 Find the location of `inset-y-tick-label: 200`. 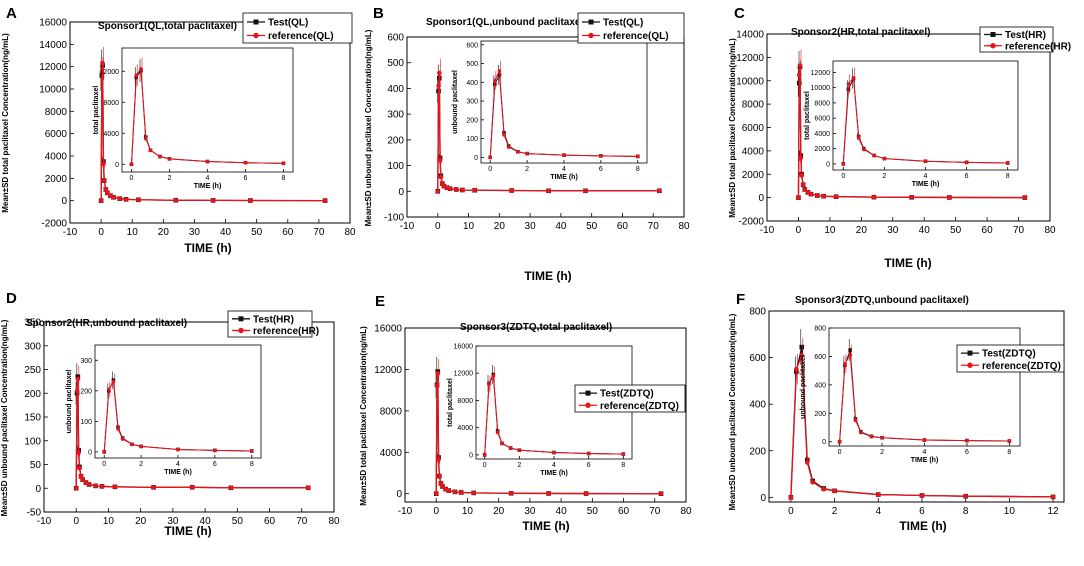

inset-y-tick-label: 200 is located at coordinates (86, 391).